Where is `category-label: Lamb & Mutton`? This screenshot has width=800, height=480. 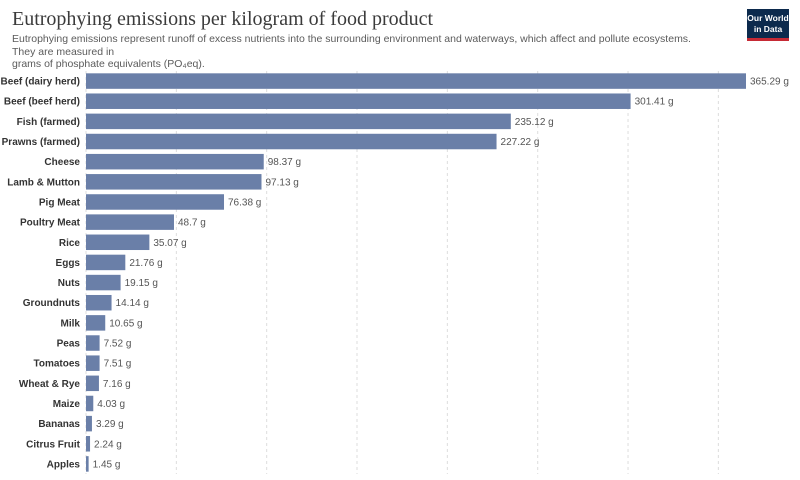
category-label: Lamb & Mutton is located at coordinates (43, 182).